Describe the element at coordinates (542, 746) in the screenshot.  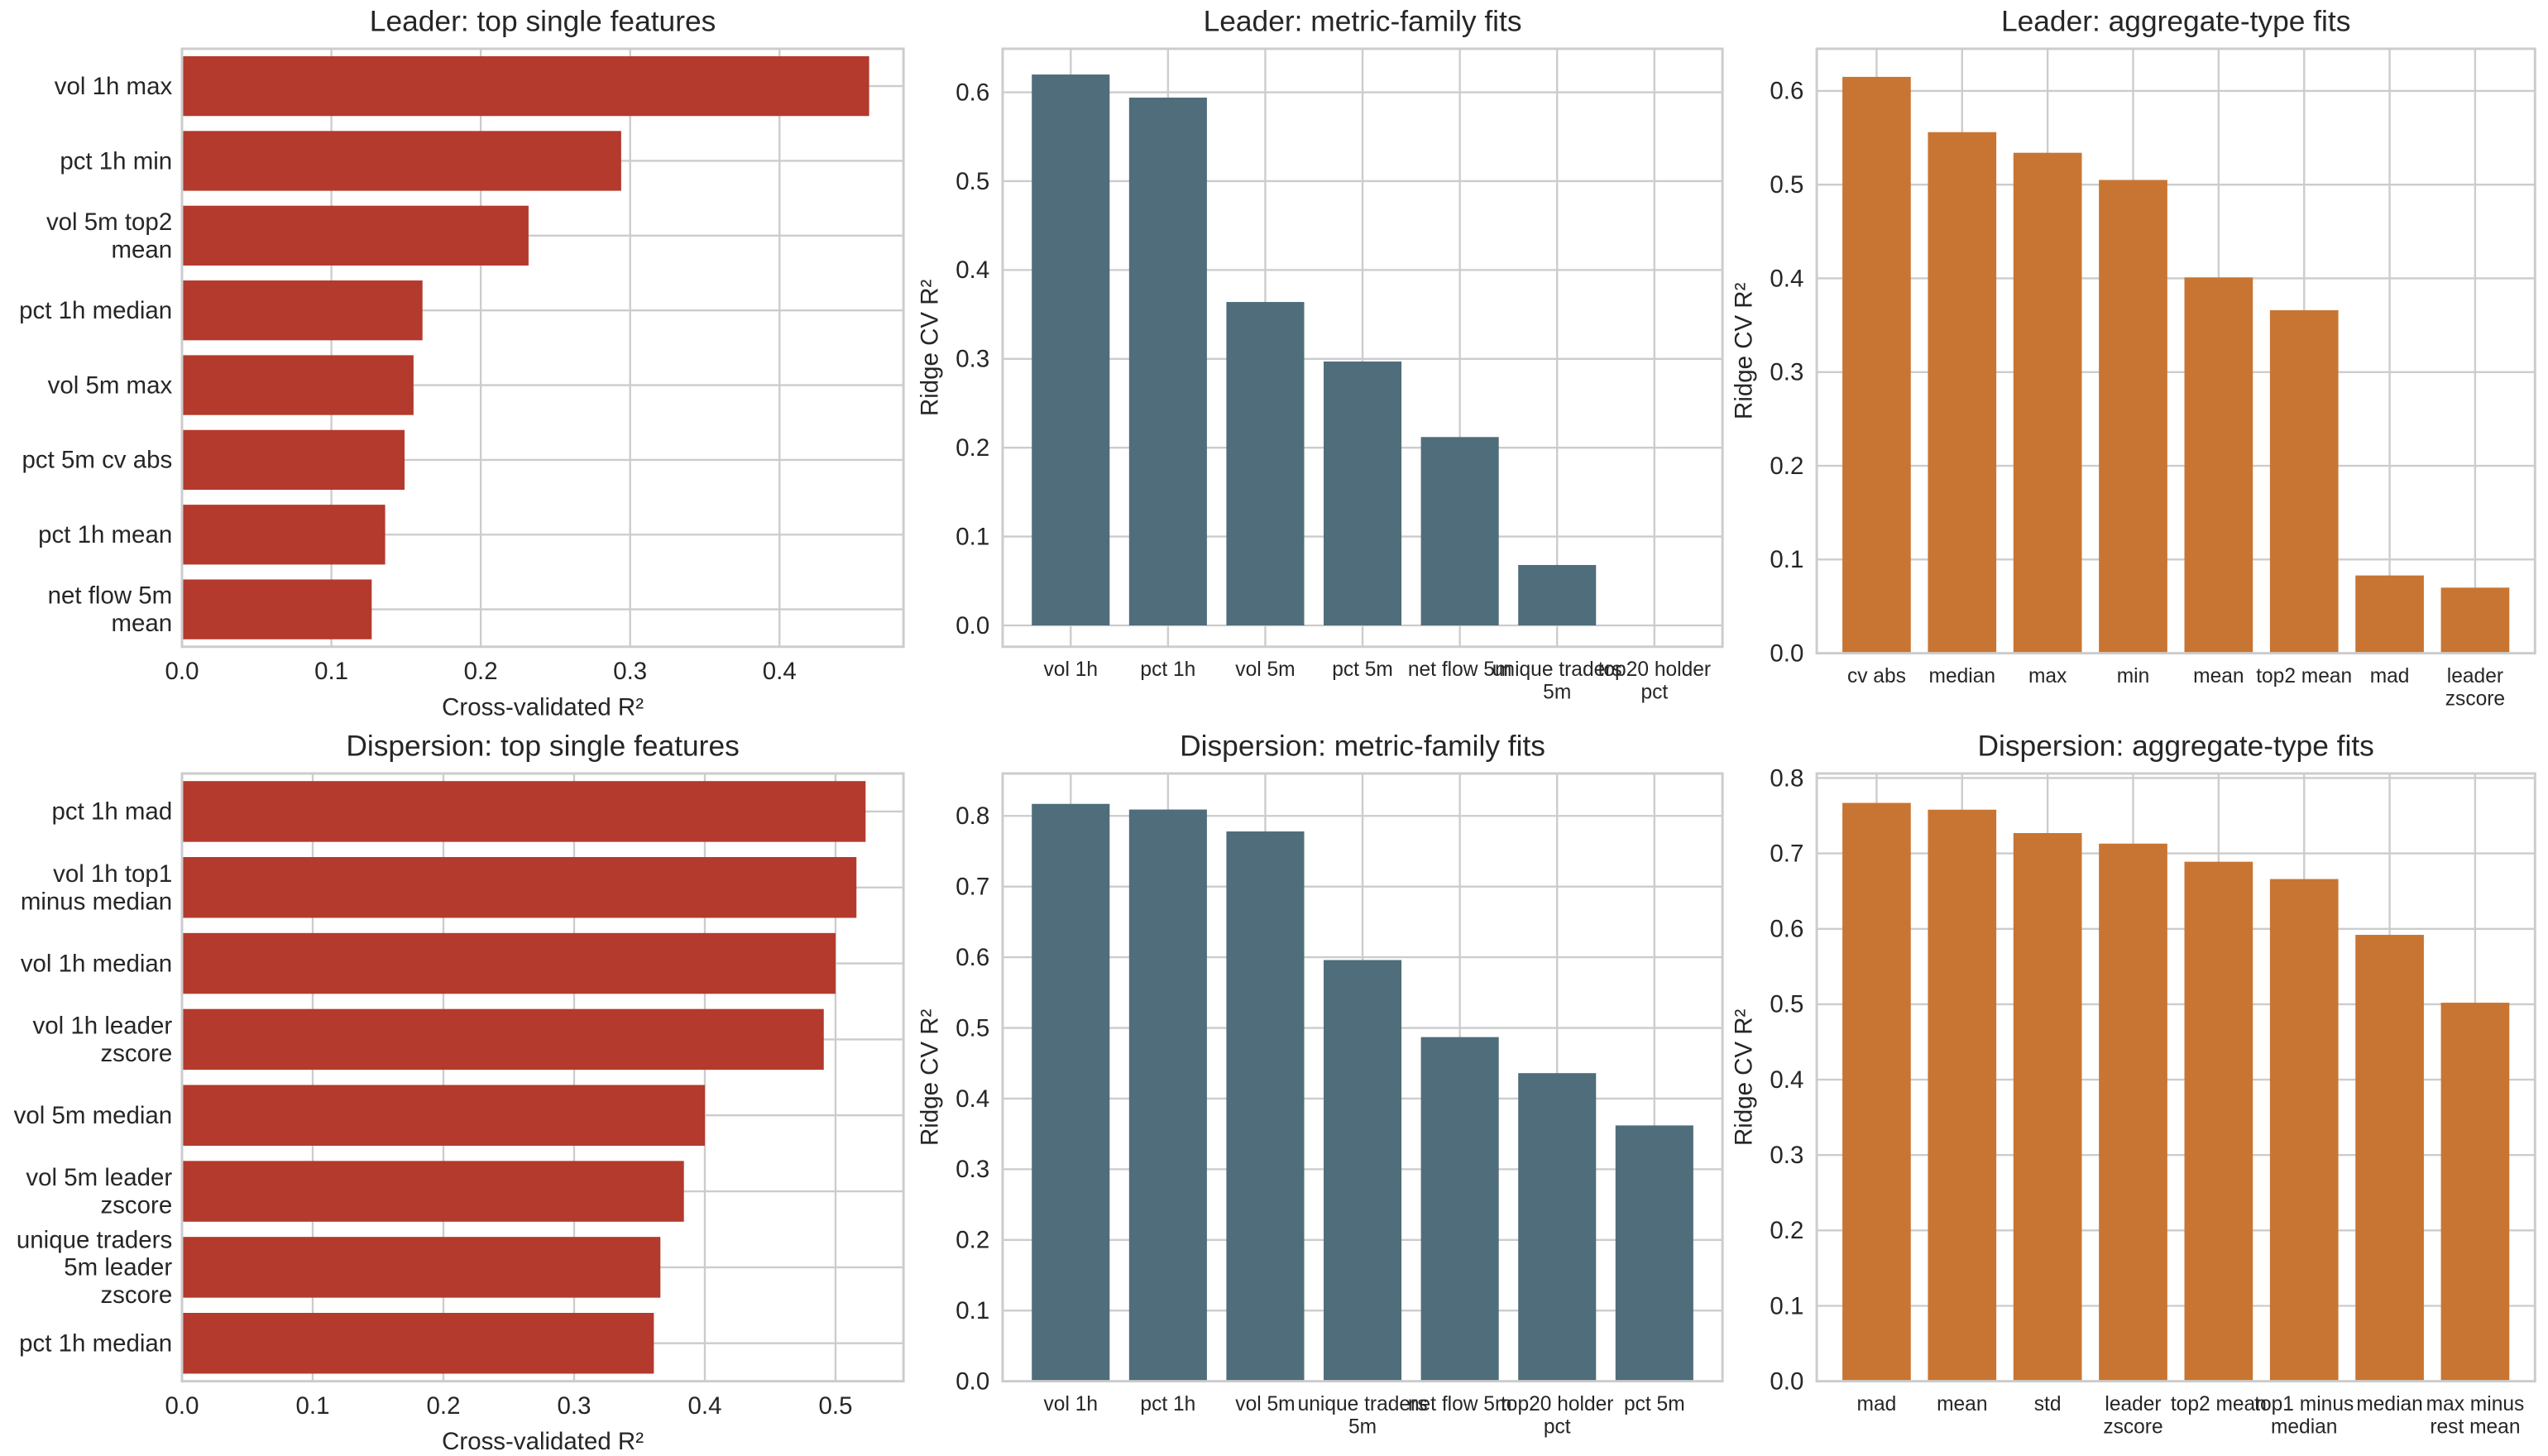
I see `chart-title: Dispersion: top single features` at that location.